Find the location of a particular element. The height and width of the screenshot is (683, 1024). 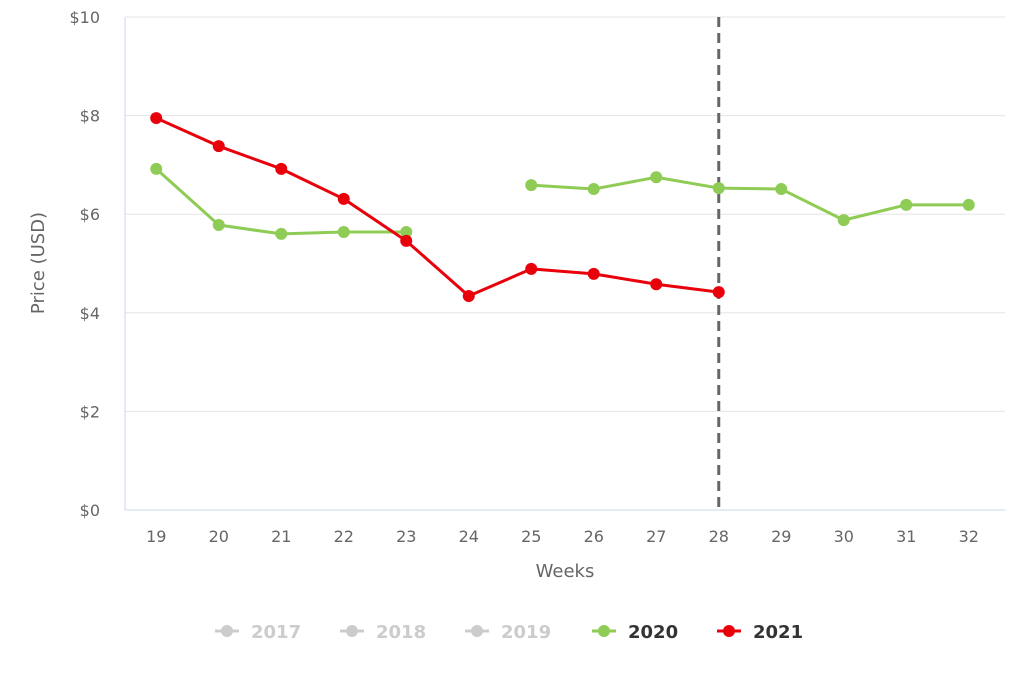

y-tick-label: $10 is located at coordinates (84, 17).